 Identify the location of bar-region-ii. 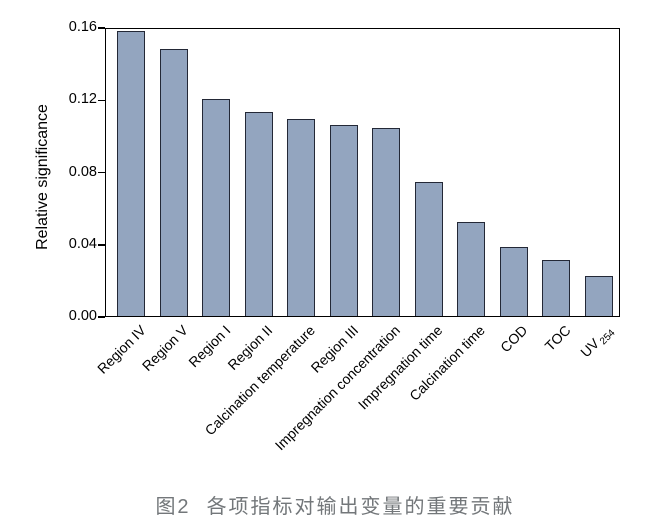
(258, 213).